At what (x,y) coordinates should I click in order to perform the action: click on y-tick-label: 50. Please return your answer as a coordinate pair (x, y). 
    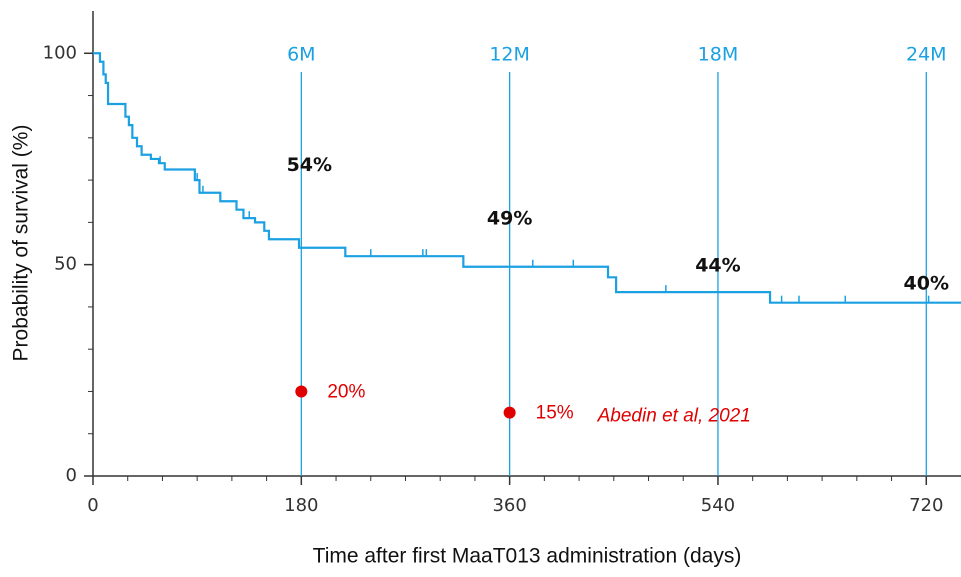
    Looking at the image, I should click on (65, 264).